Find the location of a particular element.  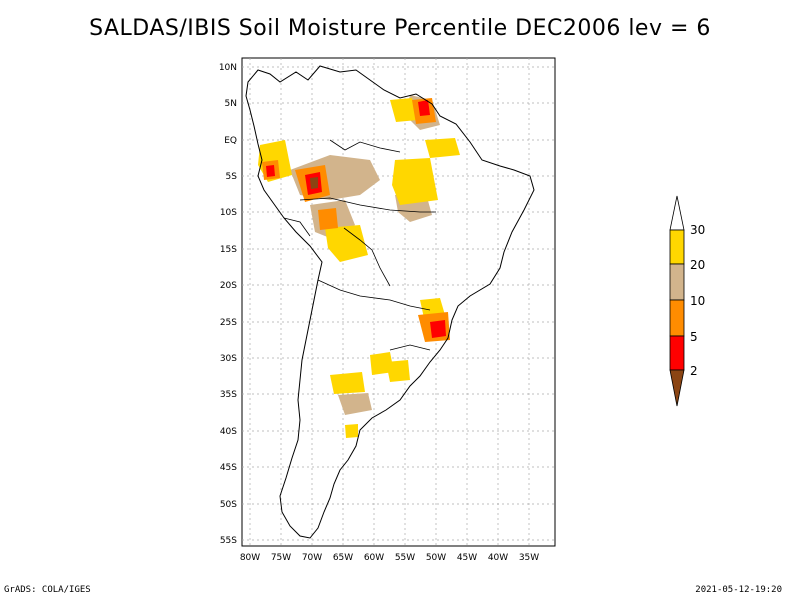

colorbar-label: 30 is located at coordinates (697, 230).